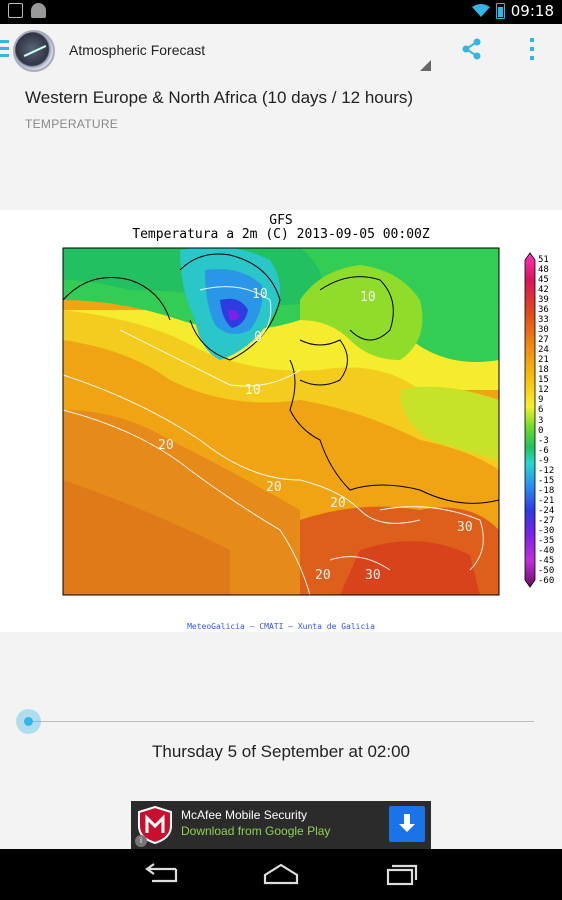 Image resolution: width=562 pixels, height=900 pixels. I want to click on scale-tick-label: 0, so click(541, 430).